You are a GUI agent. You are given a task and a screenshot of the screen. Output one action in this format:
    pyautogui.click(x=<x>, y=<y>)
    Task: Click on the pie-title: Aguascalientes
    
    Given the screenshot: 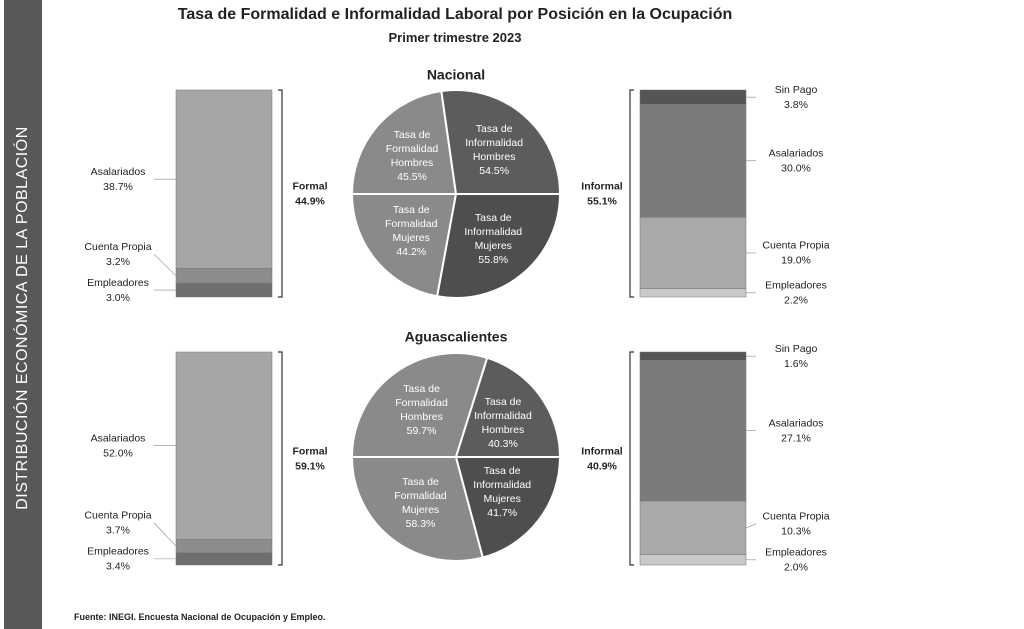 What is the action you would take?
    pyautogui.click(x=456, y=337)
    